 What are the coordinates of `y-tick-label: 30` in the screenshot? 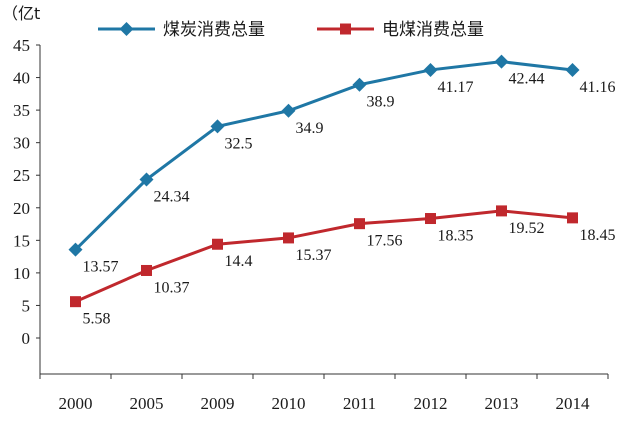 It's located at (21, 143).